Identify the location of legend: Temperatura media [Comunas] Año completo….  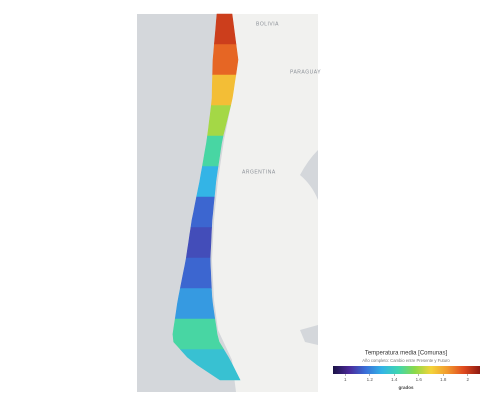
(406, 370).